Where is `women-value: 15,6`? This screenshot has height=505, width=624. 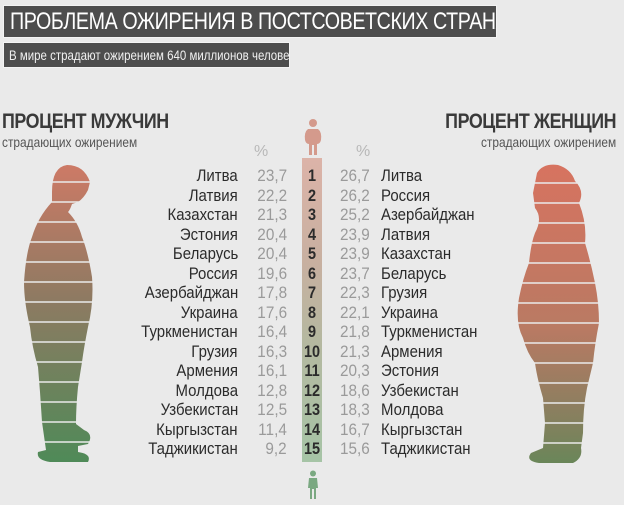 women-value: 15,6 is located at coordinates (355, 448).